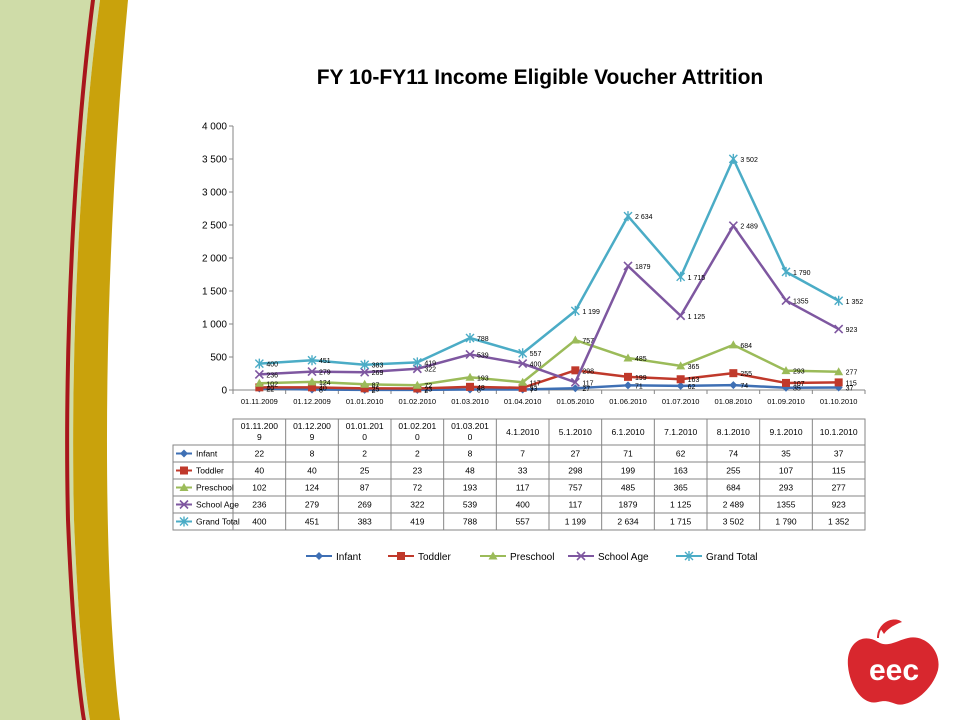  Describe the element at coordinates (799, 384) in the screenshot. I see `data-label-toddler: 107` at that location.